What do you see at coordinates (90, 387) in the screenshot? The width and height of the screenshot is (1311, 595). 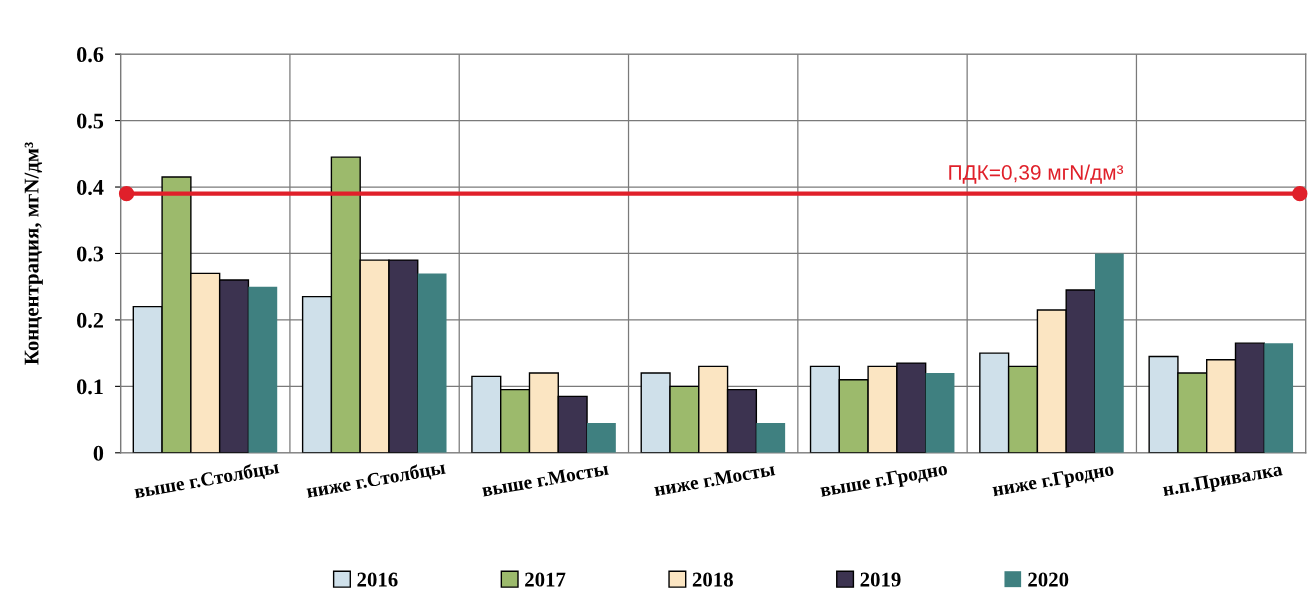 I see `y-tick-label: 0.1` at bounding box center [90, 387].